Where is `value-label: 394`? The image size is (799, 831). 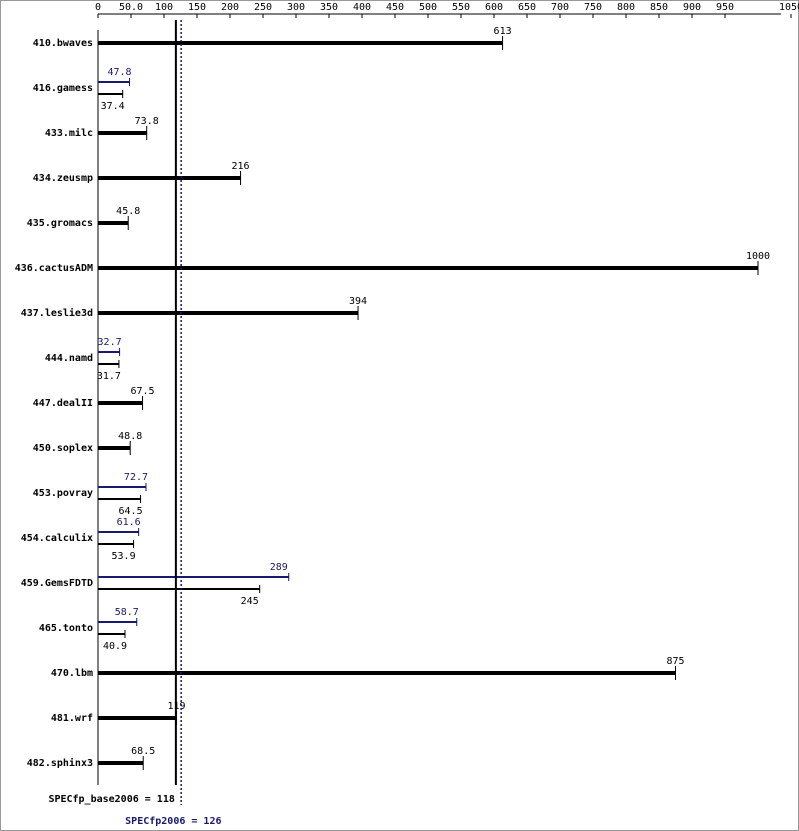 value-label: 394 is located at coordinates (358, 301).